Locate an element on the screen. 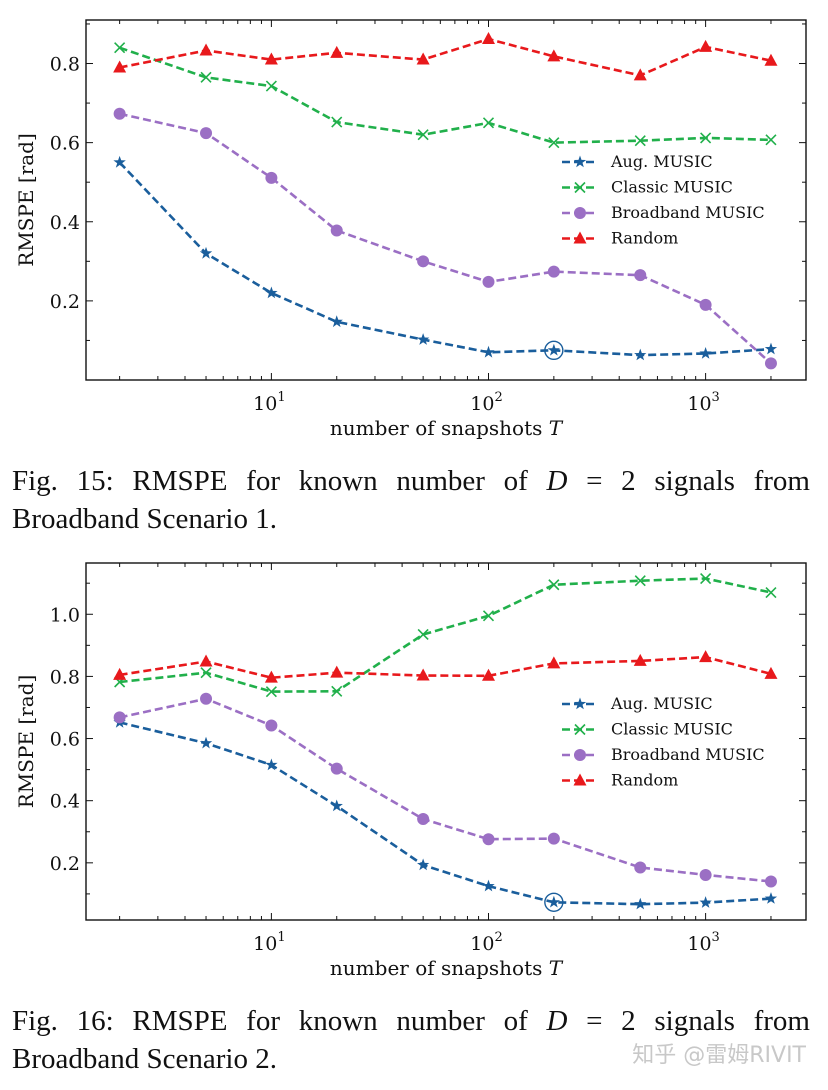  x-tick-exponent: 2 is located at coordinates (498, 937).